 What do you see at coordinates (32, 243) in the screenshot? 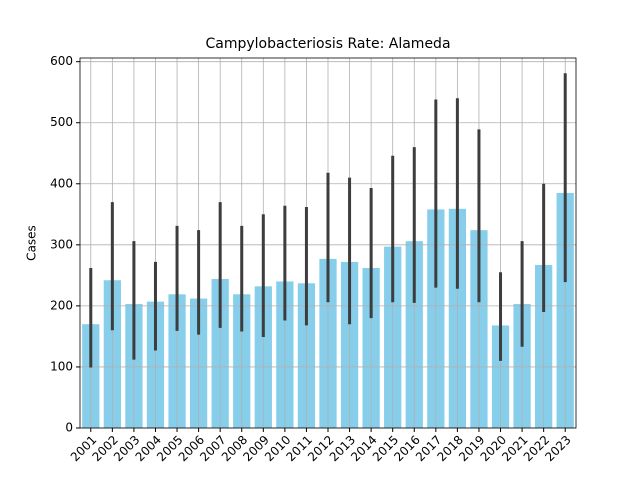
I see `y-axis-label: Cases` at bounding box center [32, 243].